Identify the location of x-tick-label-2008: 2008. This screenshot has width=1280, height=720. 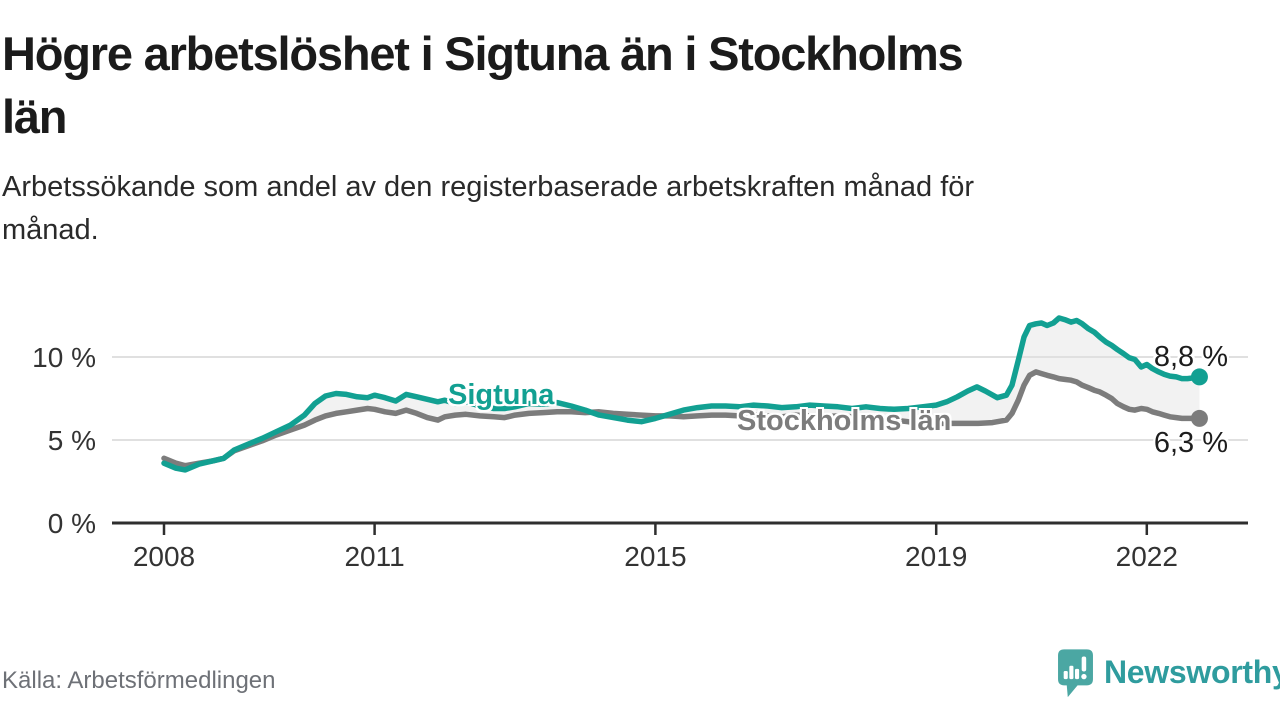
(164, 556).